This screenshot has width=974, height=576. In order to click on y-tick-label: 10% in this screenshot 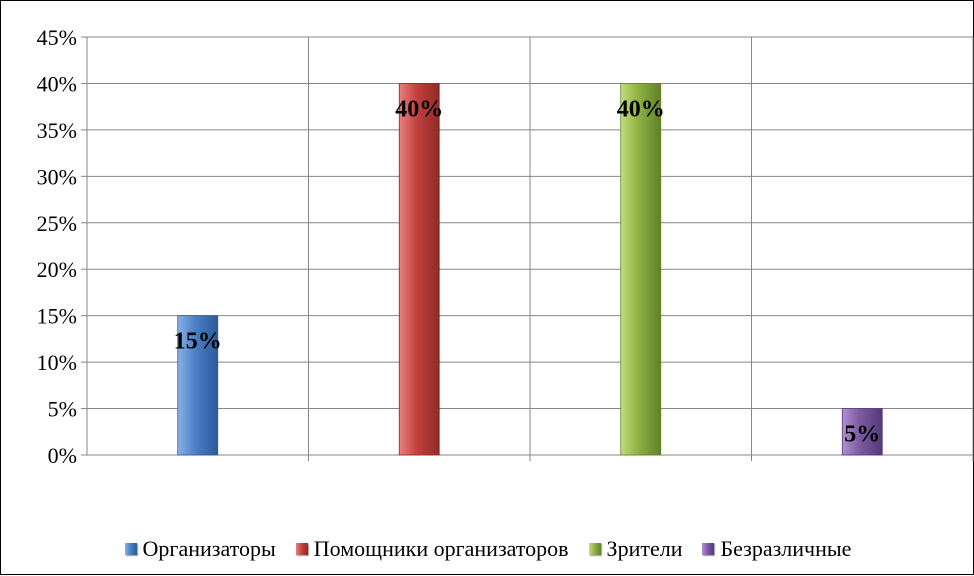, I will do `click(57, 362)`.